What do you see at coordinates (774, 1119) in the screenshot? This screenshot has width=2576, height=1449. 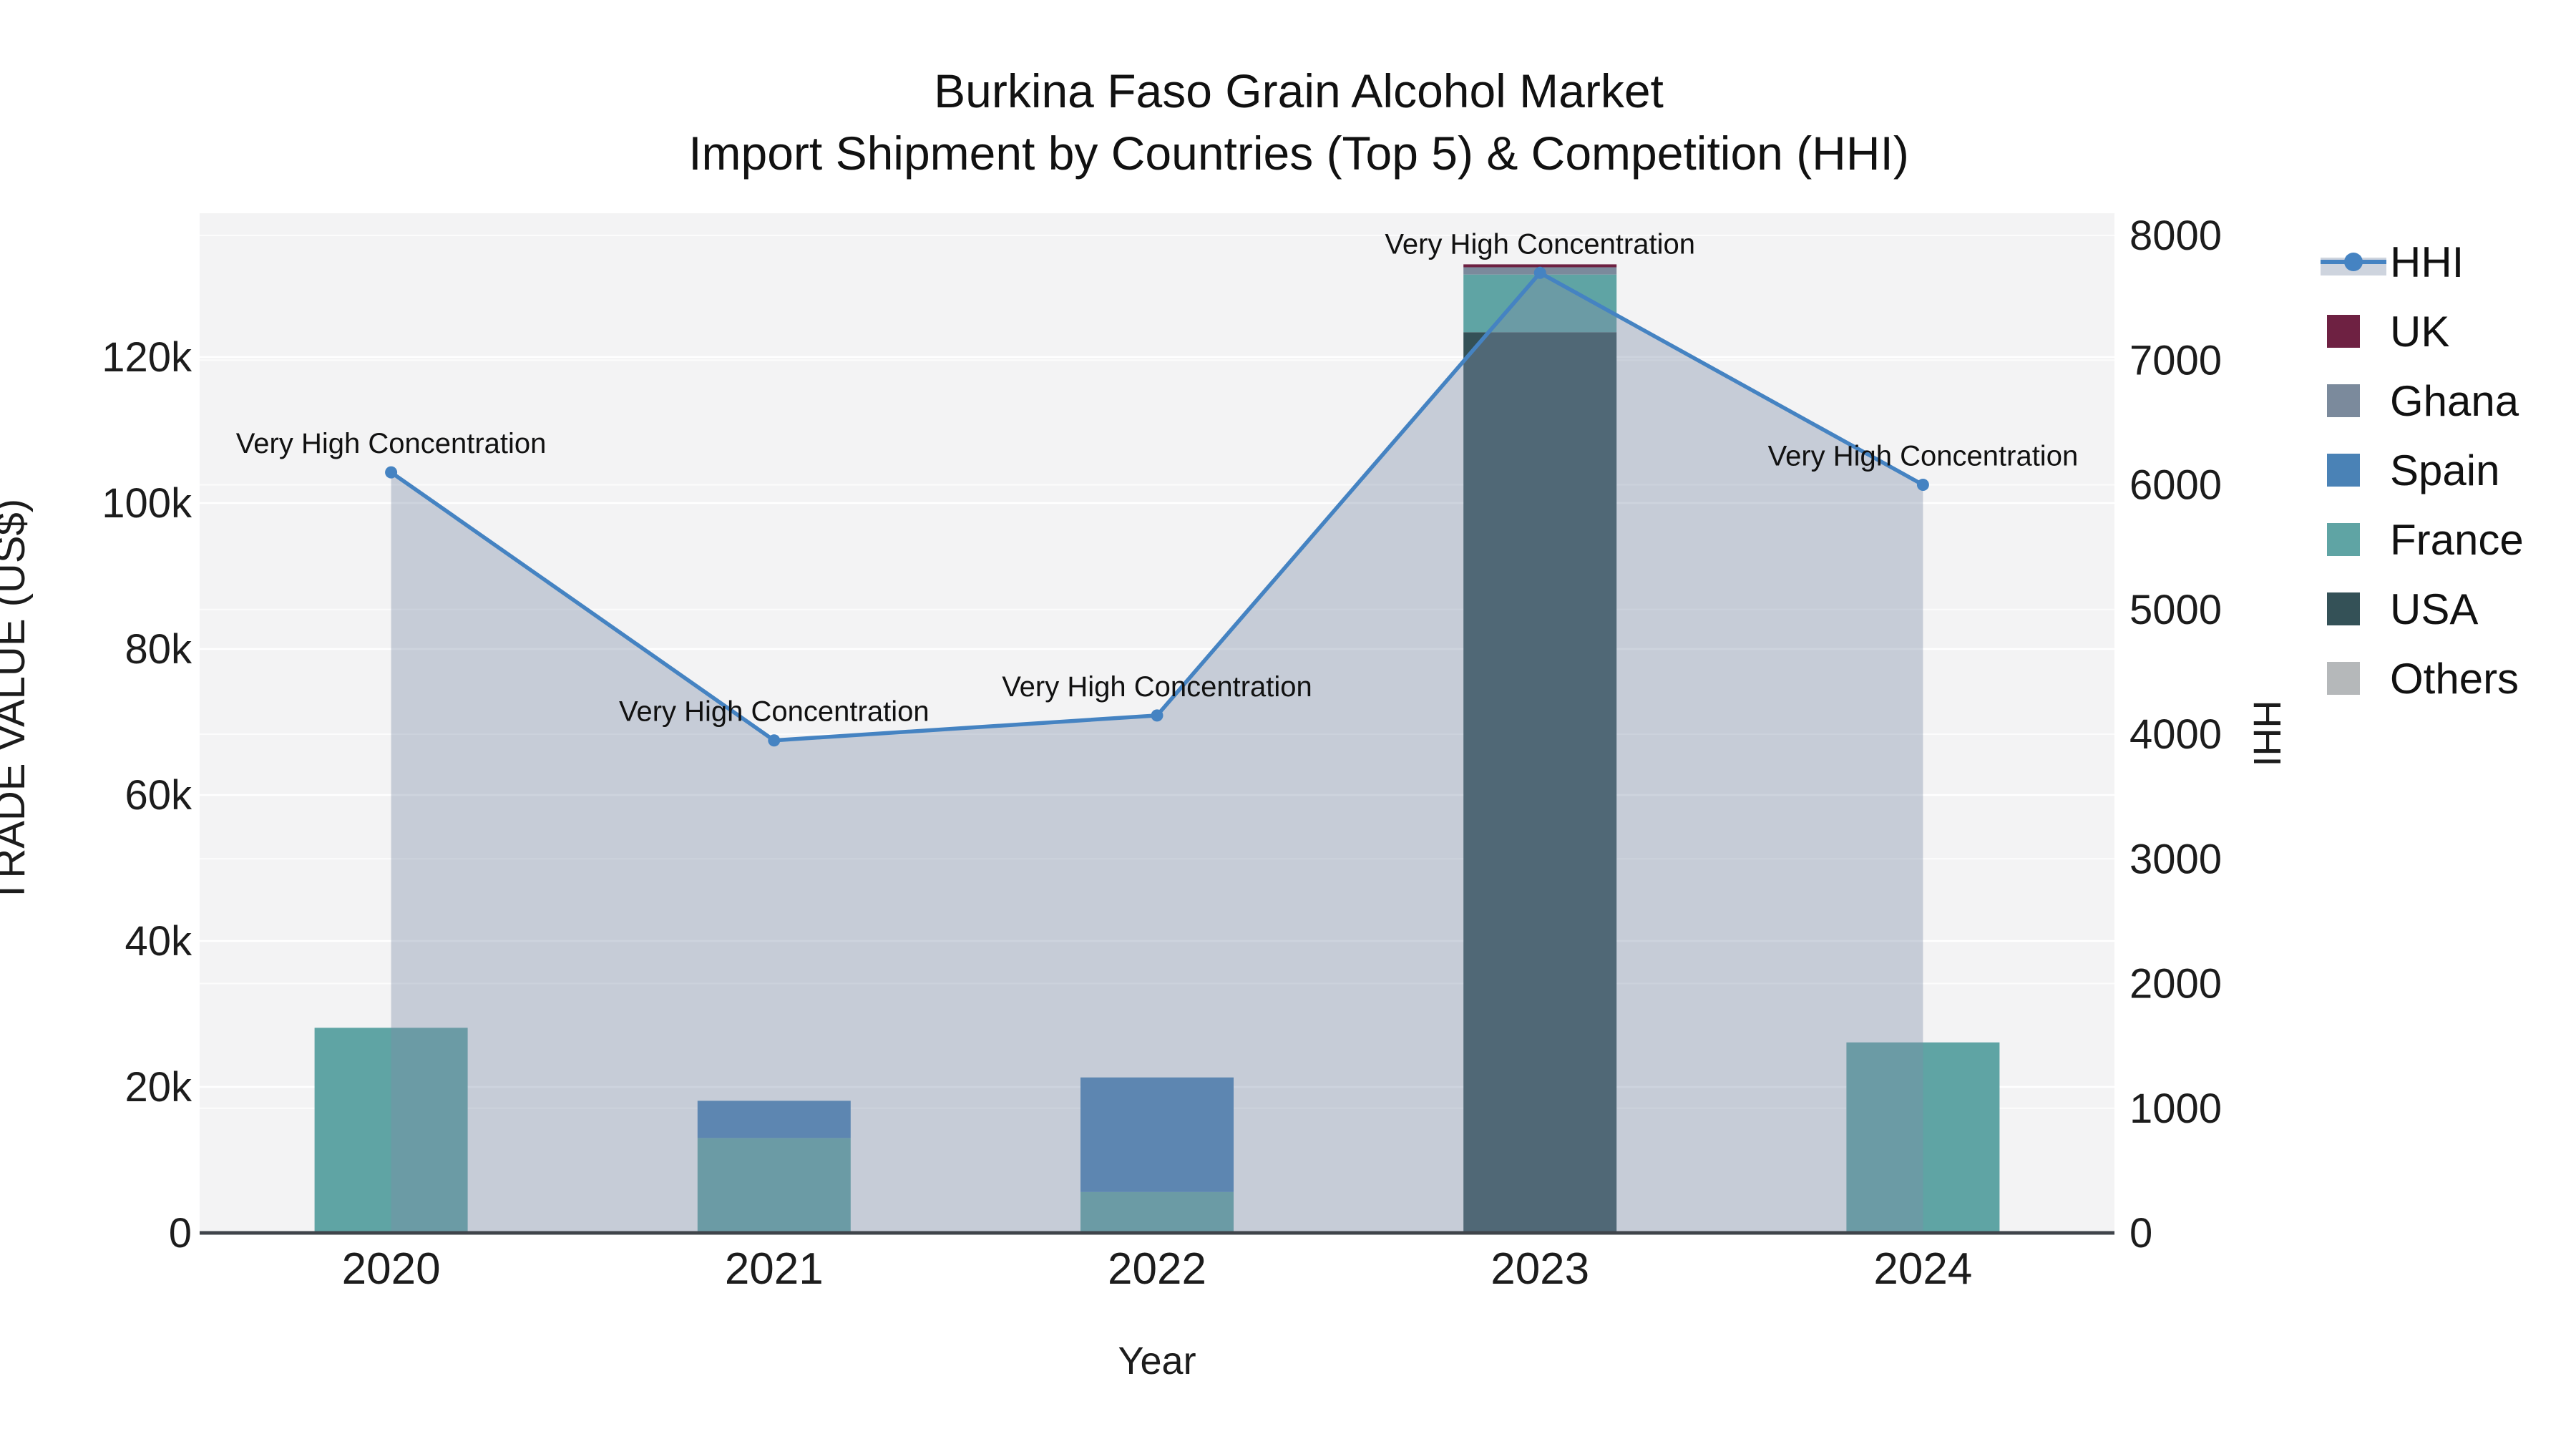 I see `bar-segment-spain-2021` at bounding box center [774, 1119].